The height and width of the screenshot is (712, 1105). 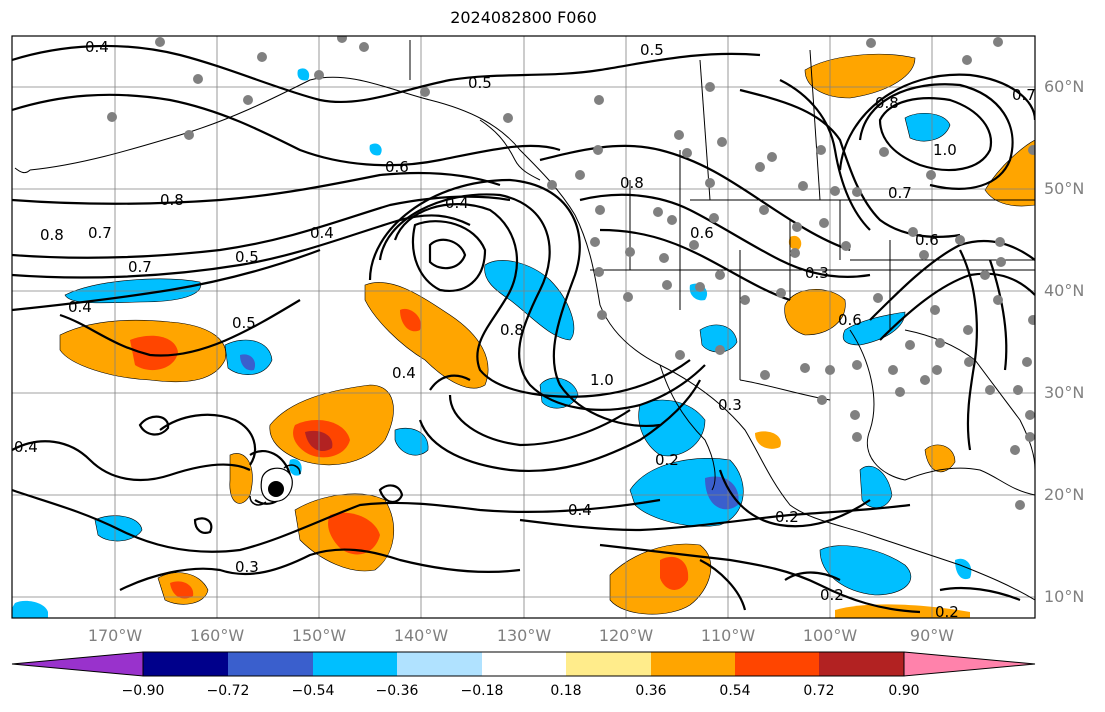 I want to click on lon-label: 90°W, so click(x=932, y=635).